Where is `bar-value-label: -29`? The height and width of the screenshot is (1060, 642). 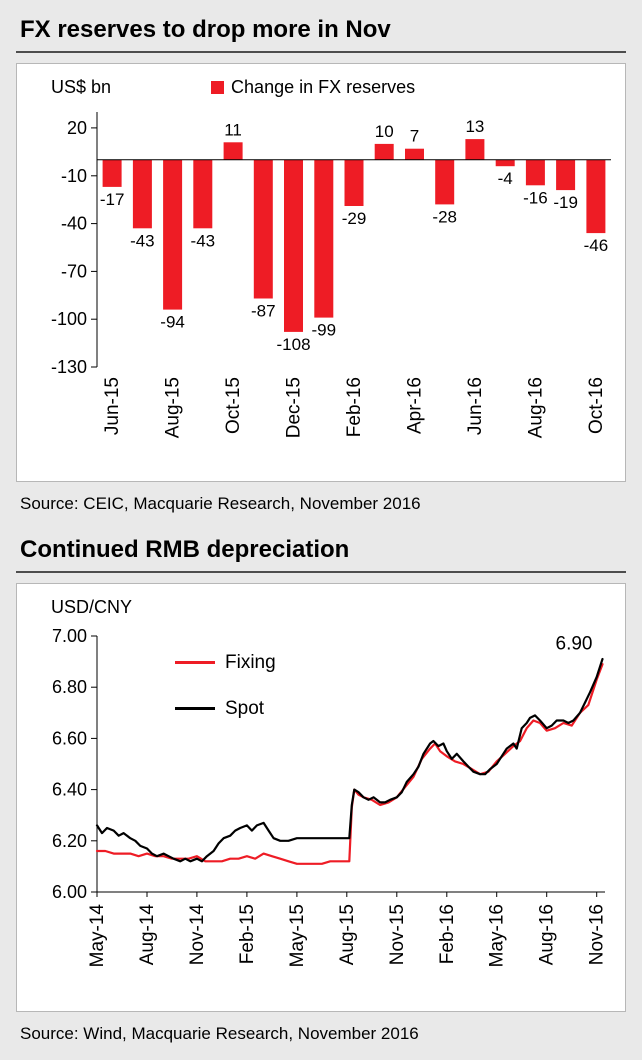
bar-value-label: -29 is located at coordinates (354, 218).